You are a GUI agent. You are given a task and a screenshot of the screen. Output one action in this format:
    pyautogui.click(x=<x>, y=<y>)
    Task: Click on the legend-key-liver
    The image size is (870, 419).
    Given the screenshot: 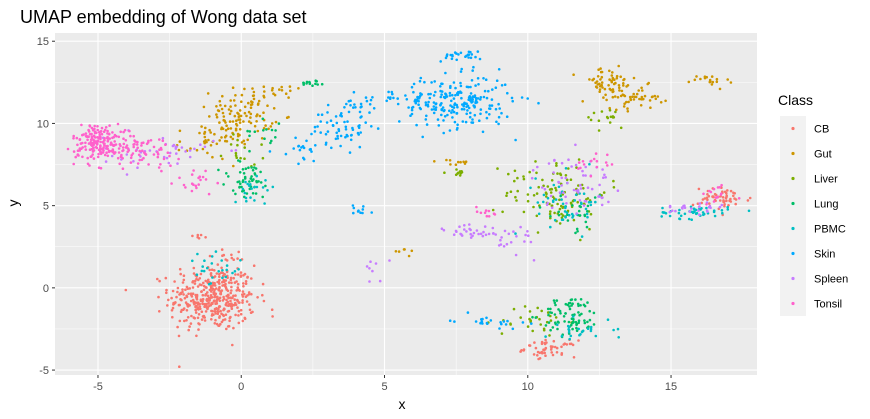 What is the action you would take?
    pyautogui.click(x=793, y=178)
    